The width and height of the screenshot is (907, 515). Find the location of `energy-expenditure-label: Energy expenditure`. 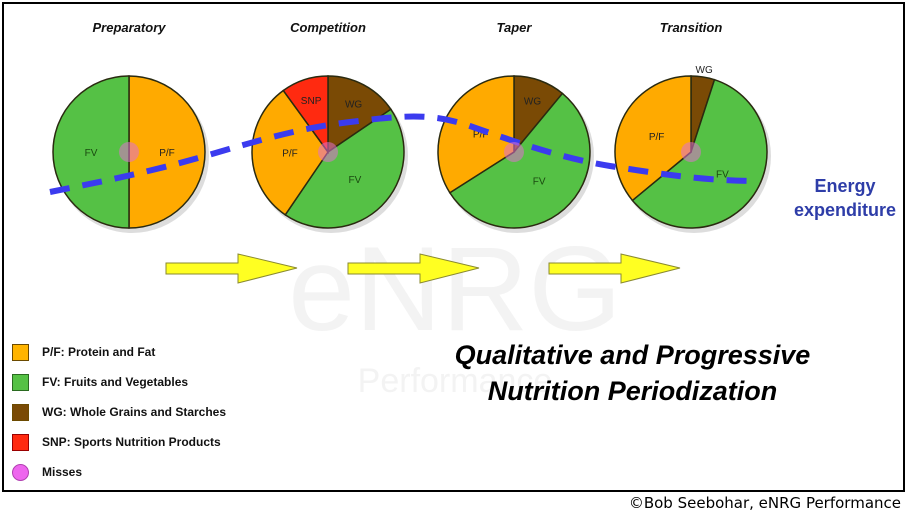

energy-expenditure-label: Energy expenditure is located at coordinates (845, 198).